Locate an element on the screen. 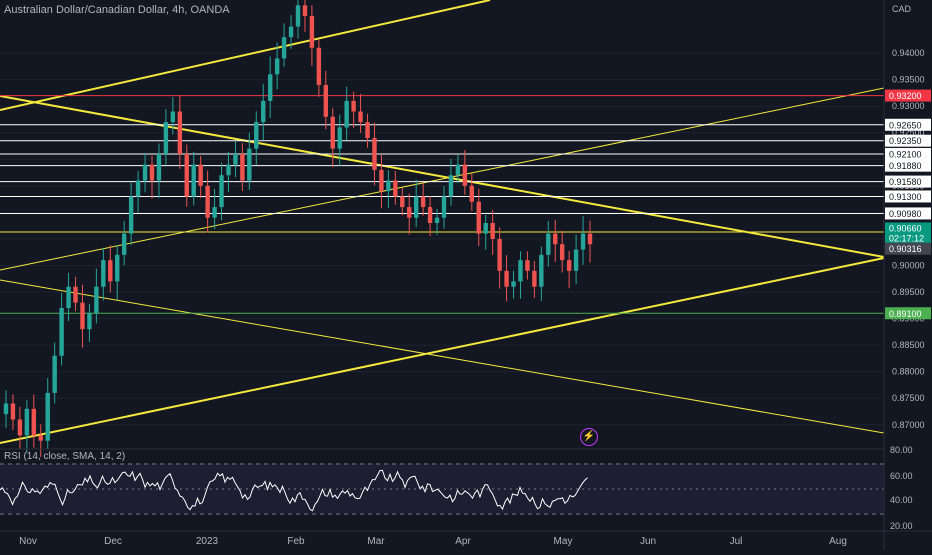 This screenshot has width=932, height=555. price-level-label: 0.92650 is located at coordinates (905, 125).